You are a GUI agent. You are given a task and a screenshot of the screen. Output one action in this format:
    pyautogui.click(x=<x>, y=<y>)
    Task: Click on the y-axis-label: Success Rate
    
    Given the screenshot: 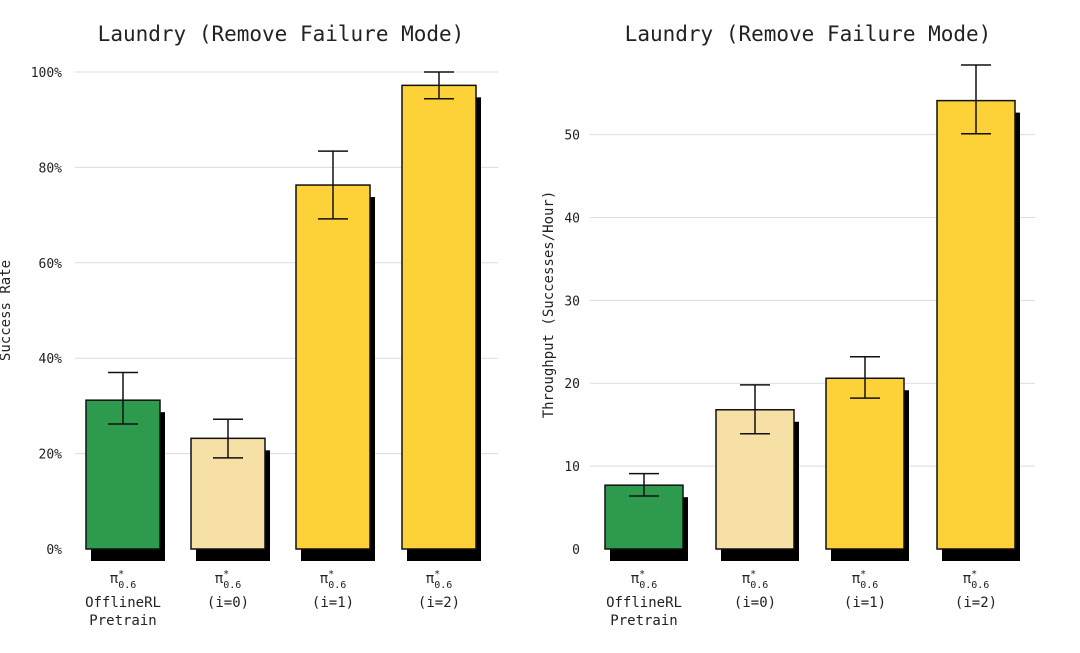 What is the action you would take?
    pyautogui.click(x=7, y=310)
    